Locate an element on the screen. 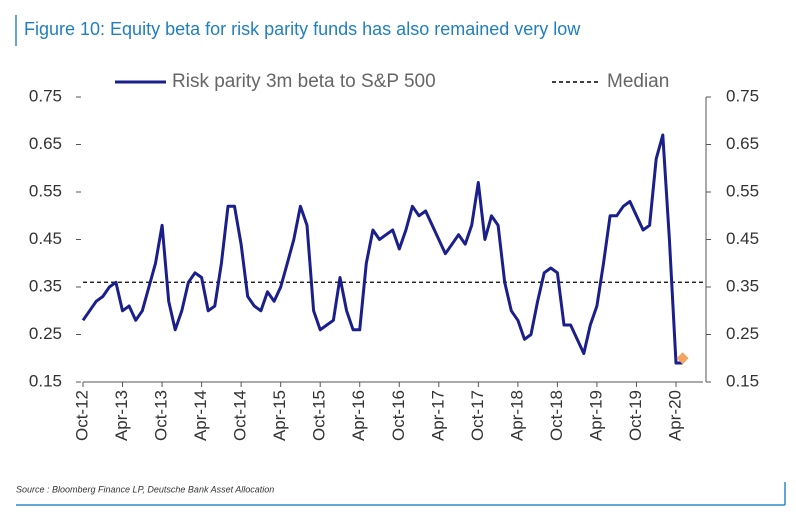  x-tick-label: Oct-16 is located at coordinates (398, 415).